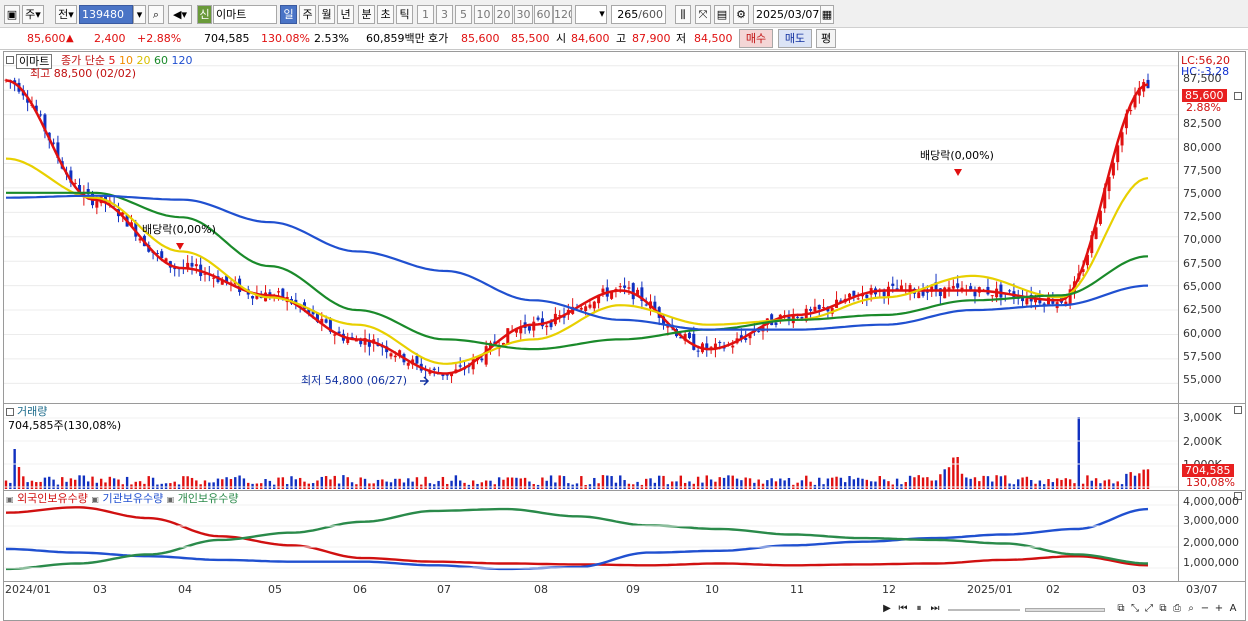 This screenshot has height=621, width=1248. I want to click on minute-step-5: 5, so click(463, 14).